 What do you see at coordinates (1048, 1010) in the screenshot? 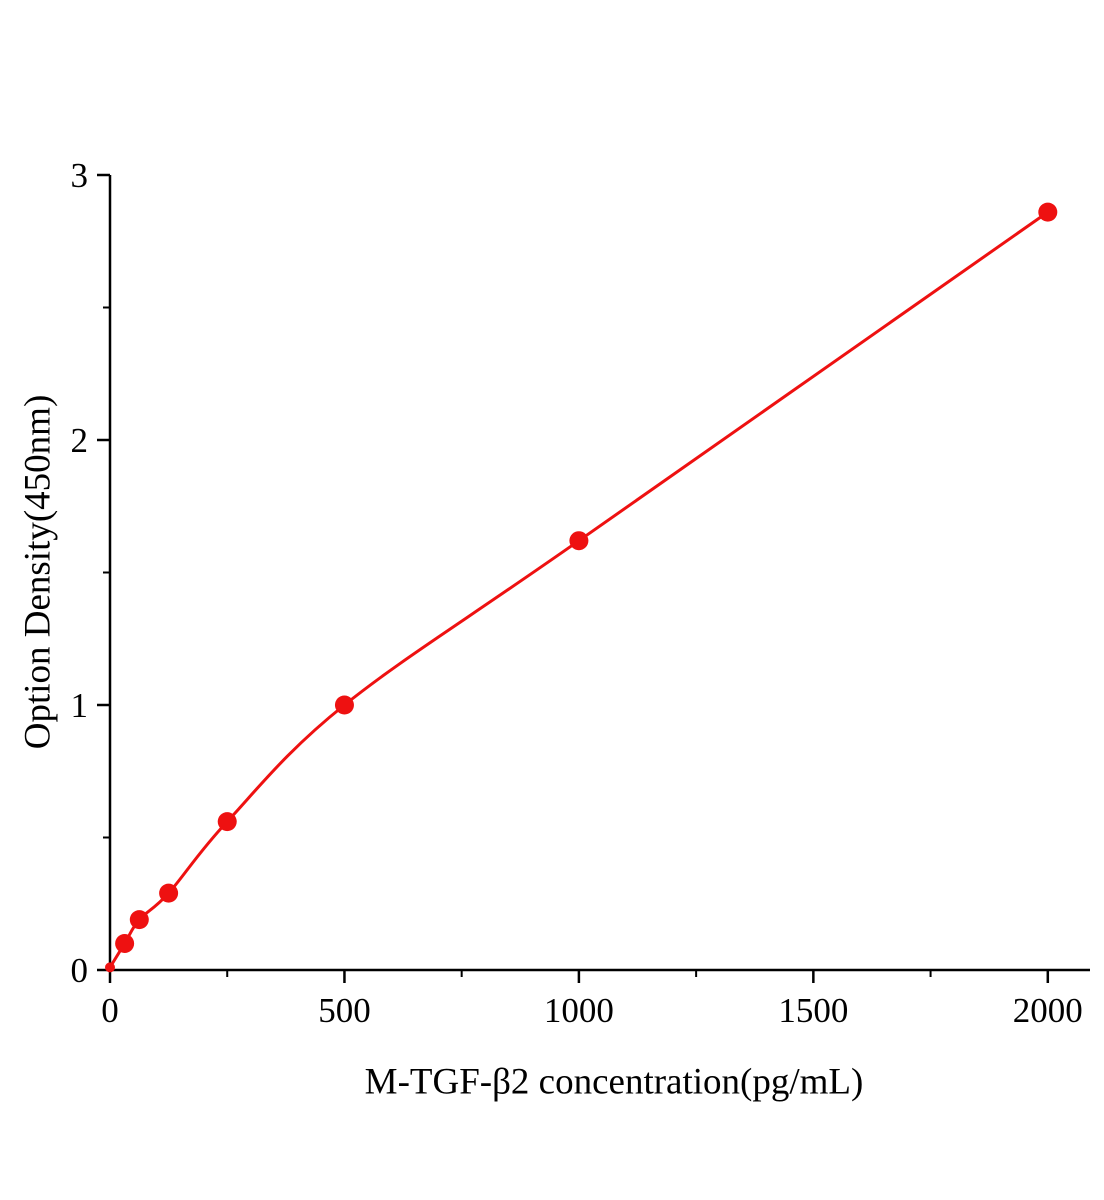
I see `x-tick-label: 2000` at bounding box center [1048, 1010].